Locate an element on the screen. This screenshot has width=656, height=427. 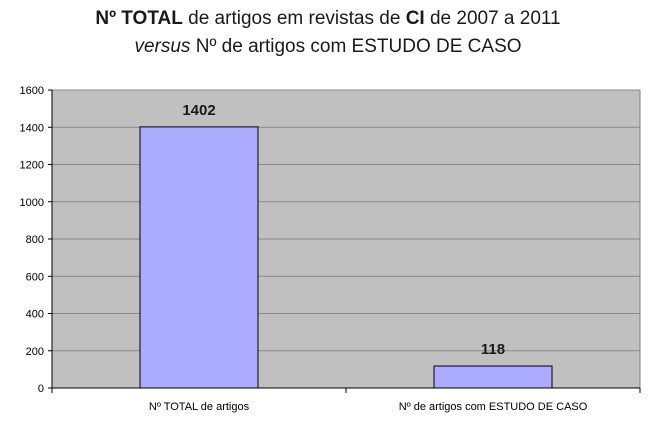
title-emphasis-total: Nº TOTAL is located at coordinates (139, 18).